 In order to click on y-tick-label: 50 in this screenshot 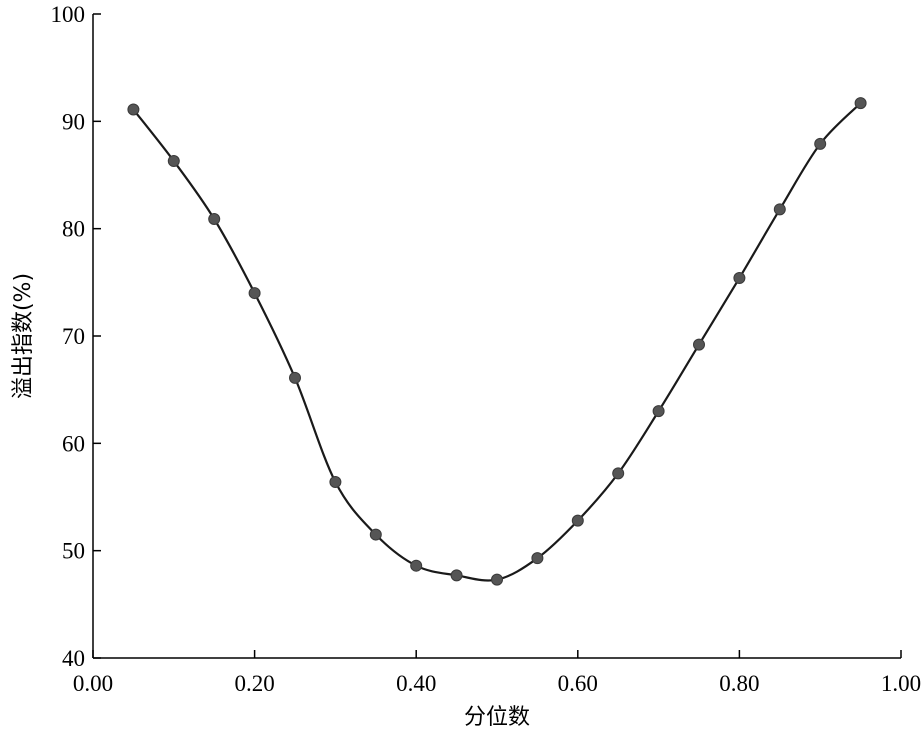, I will do `click(73, 551)`.